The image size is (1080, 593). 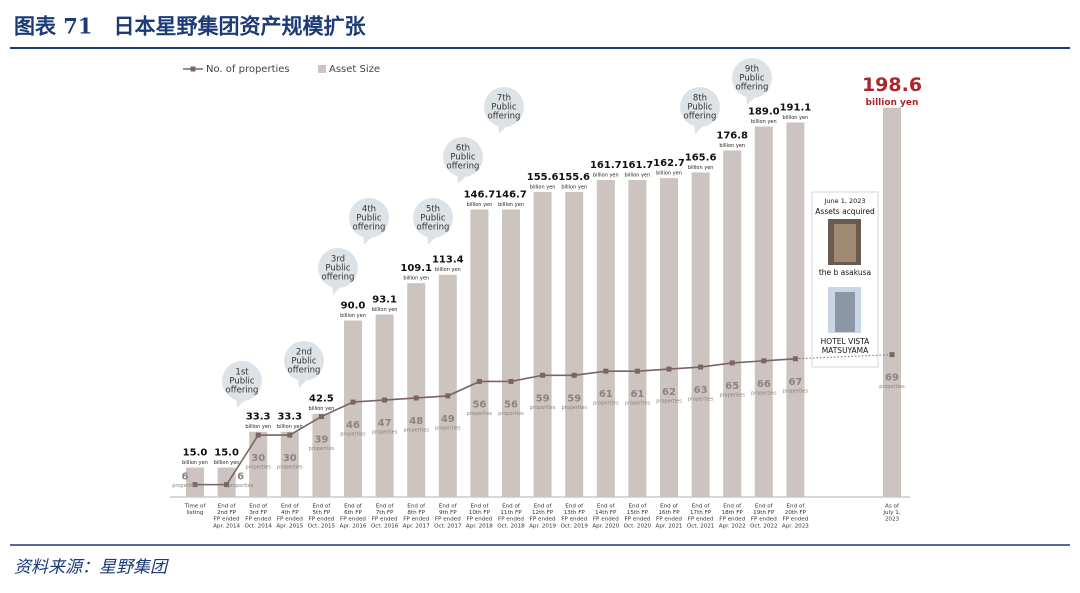 I want to click on property-label: 65, so click(x=732, y=386).